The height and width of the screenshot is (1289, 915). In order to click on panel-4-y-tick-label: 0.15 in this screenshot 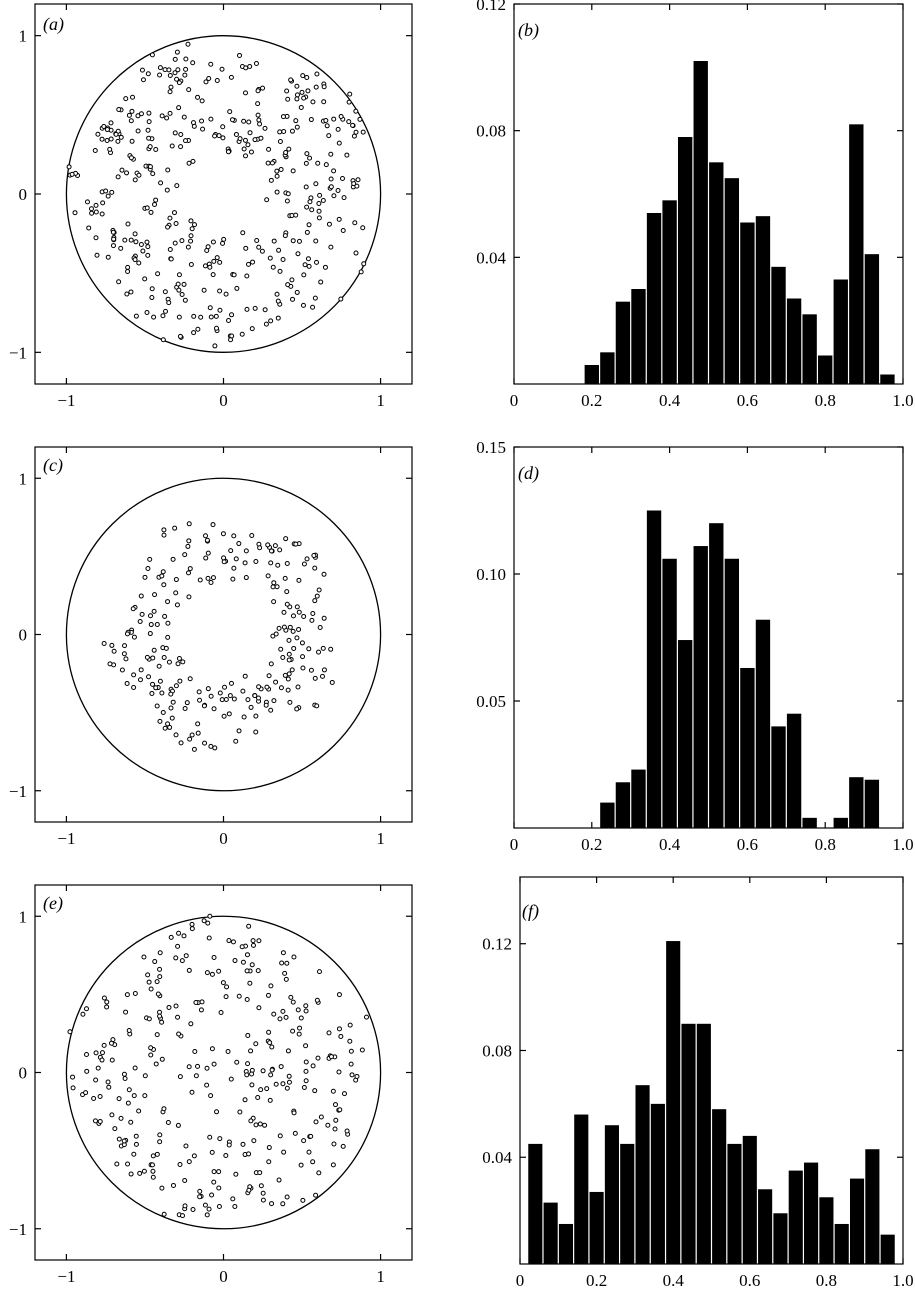, I will do `click(491, 447)`.